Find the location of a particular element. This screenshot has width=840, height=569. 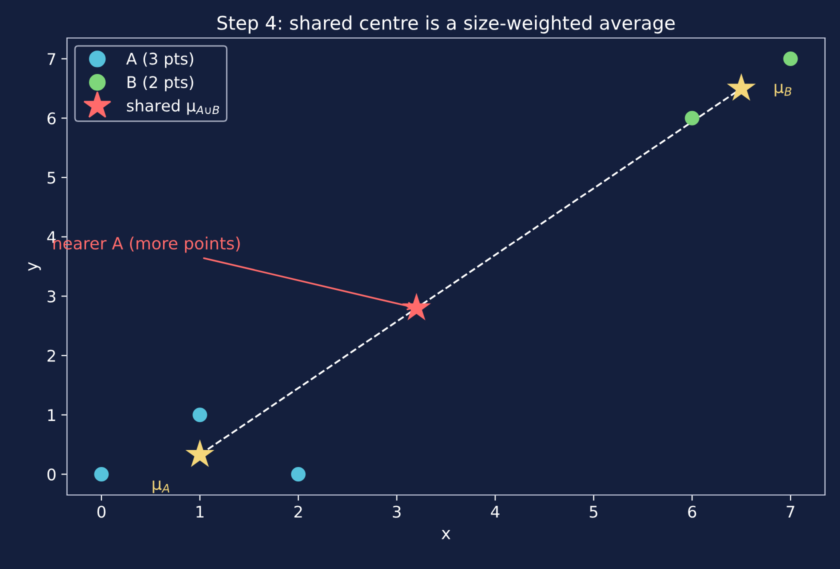

x-tick-label: 3 is located at coordinates (396, 512).